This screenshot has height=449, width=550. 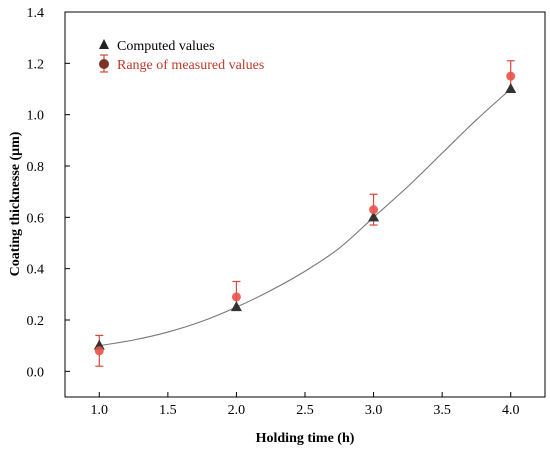 What do you see at coordinates (36, 13) in the screenshot?
I see `y-tick-label: 1.4` at bounding box center [36, 13].